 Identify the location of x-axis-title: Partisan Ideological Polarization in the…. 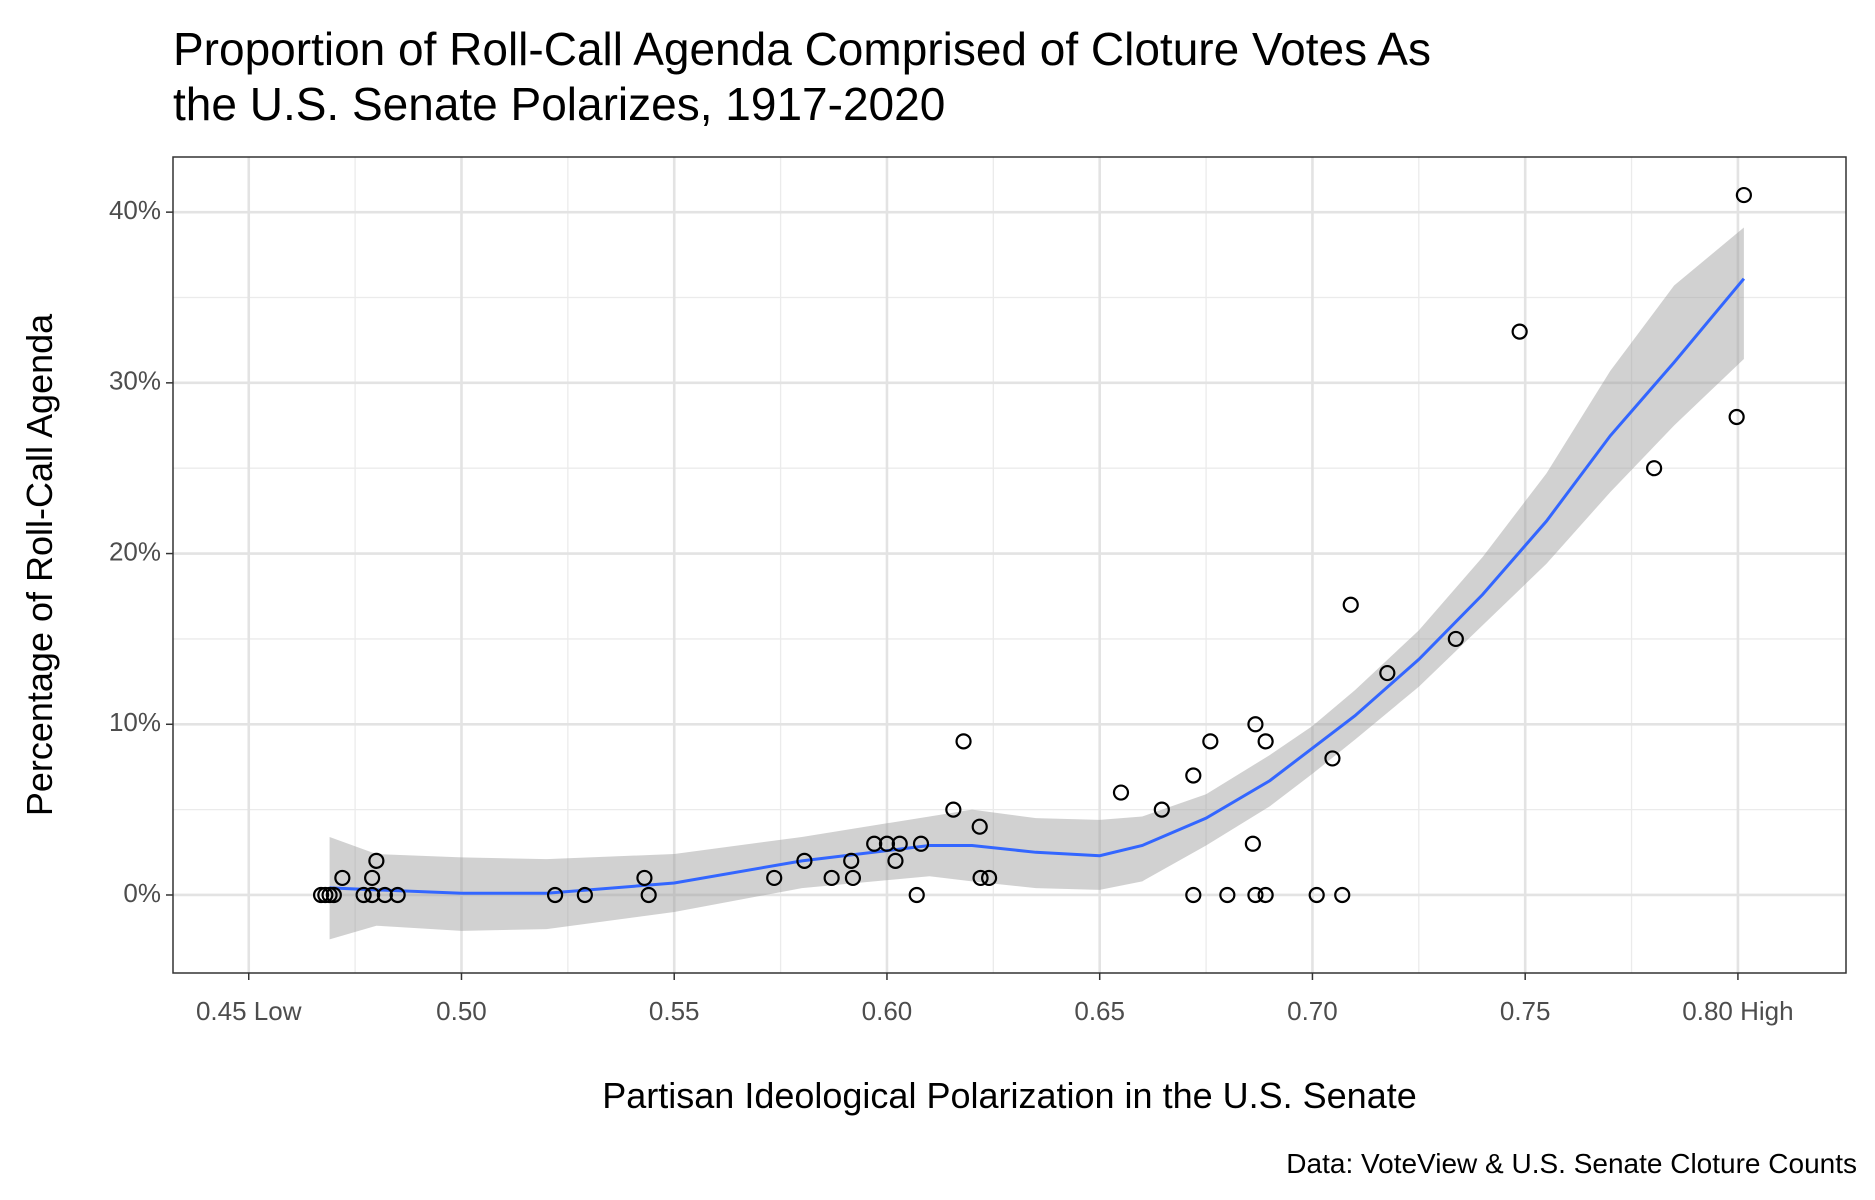
(1009, 1095).